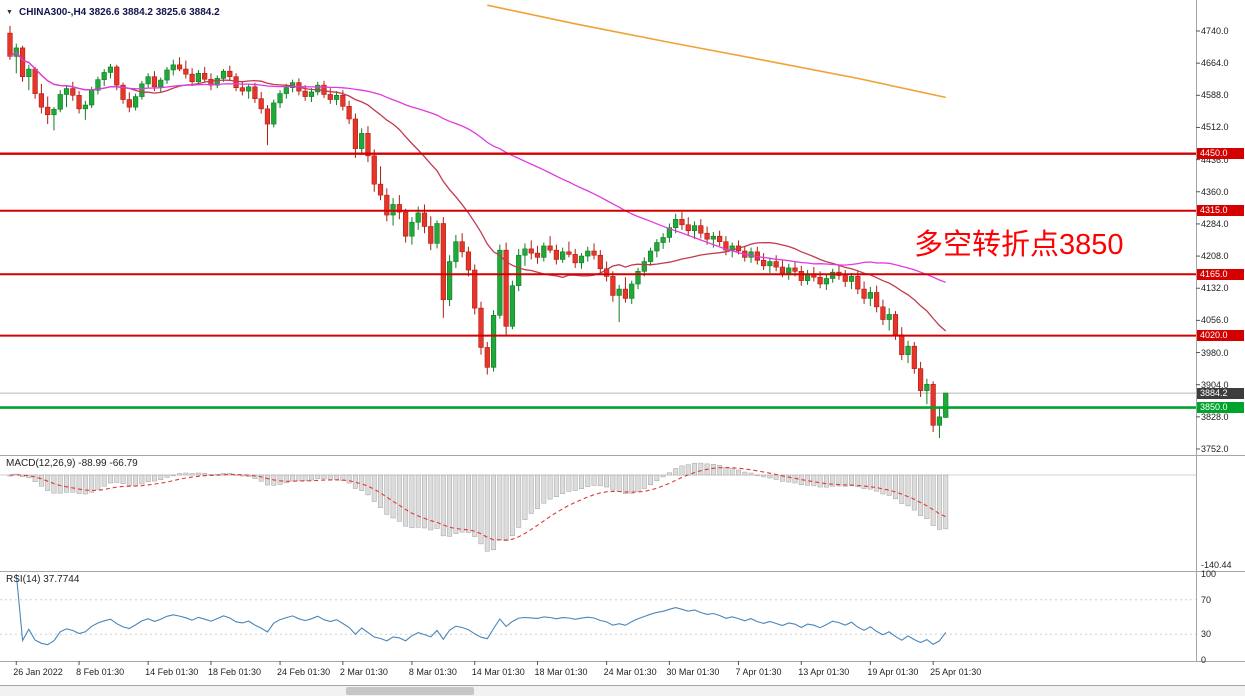 The width and height of the screenshot is (1245, 696). I want to click on price-tick-label: 4512.0, so click(1215, 127).